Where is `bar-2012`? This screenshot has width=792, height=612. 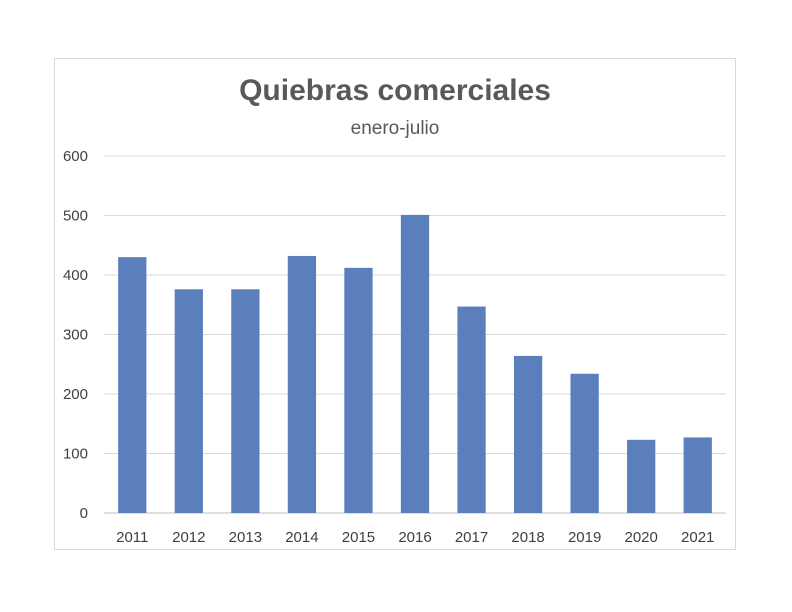
bar-2012 is located at coordinates (188, 401).